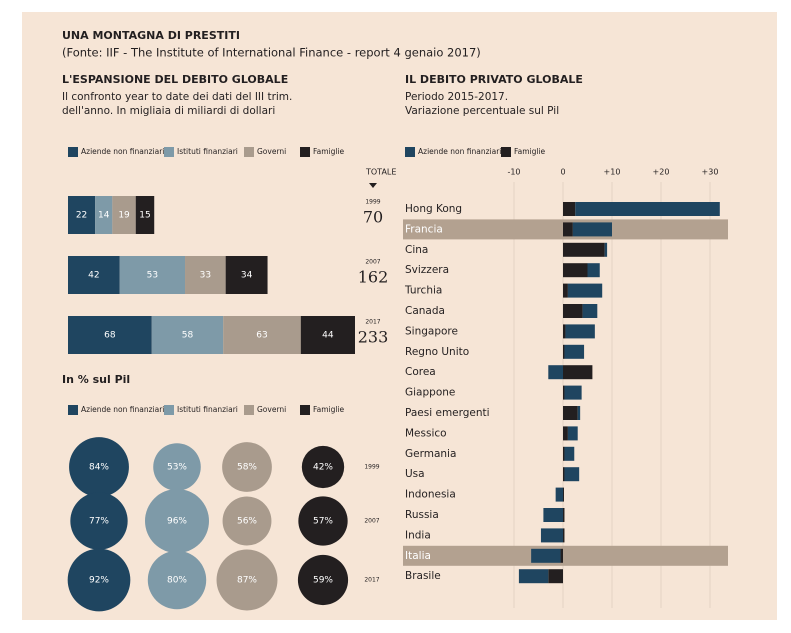 The image size is (791, 633). I want to click on category-label: Francia, so click(424, 229).